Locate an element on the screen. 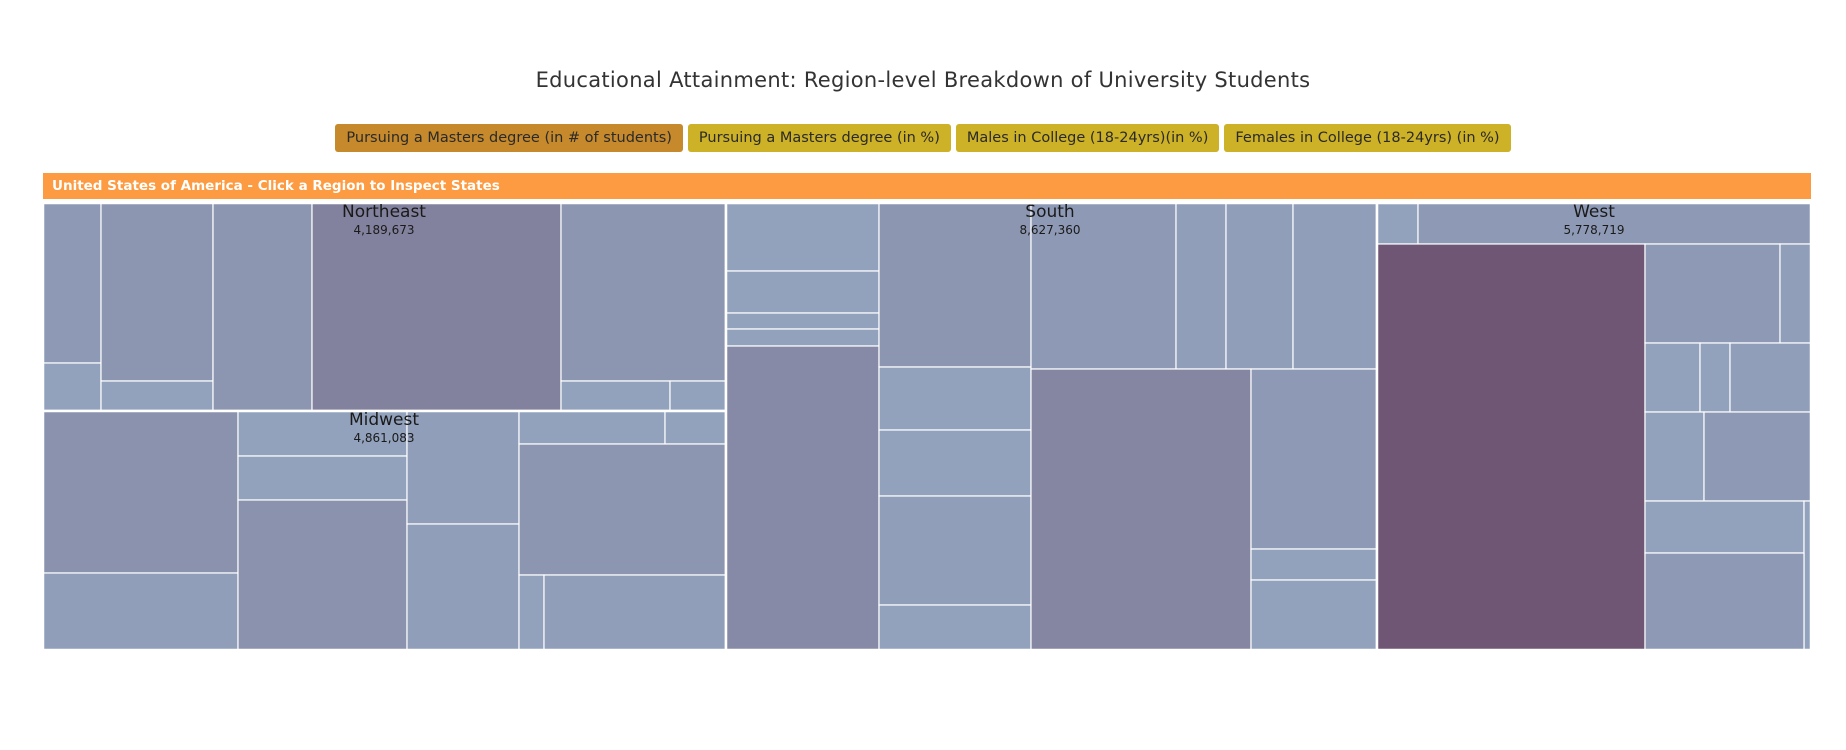  region-midwest-label: Midwest is located at coordinates (384, 420).